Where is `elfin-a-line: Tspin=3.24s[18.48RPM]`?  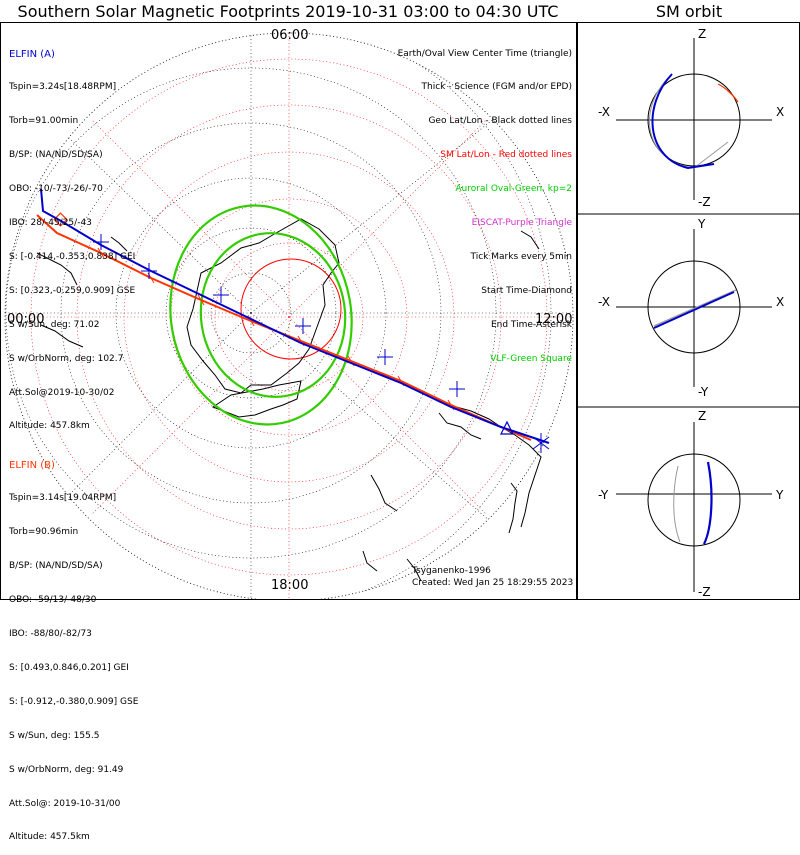 elfin-a-line: Tspin=3.24s[18.48RPM] is located at coordinates (63, 87).